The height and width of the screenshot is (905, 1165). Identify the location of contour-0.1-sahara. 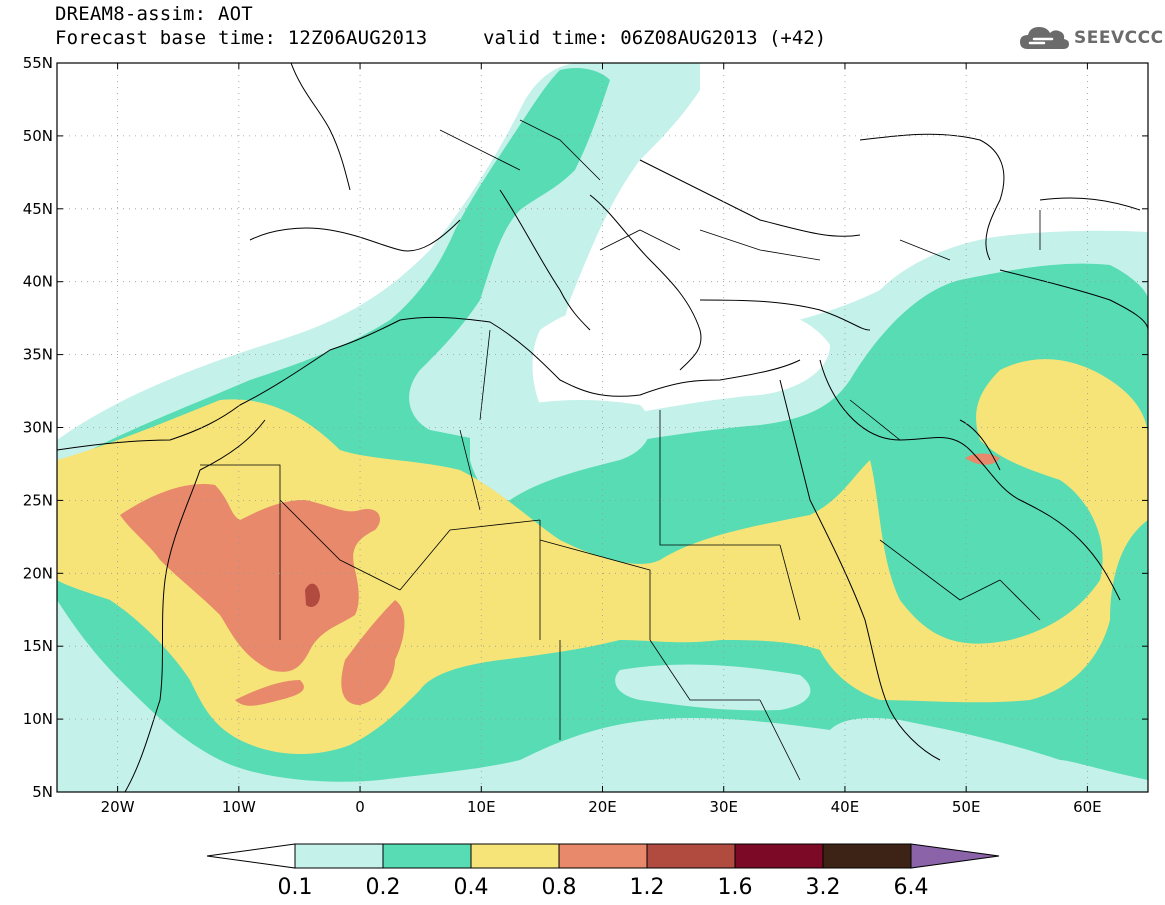
(560, 450).